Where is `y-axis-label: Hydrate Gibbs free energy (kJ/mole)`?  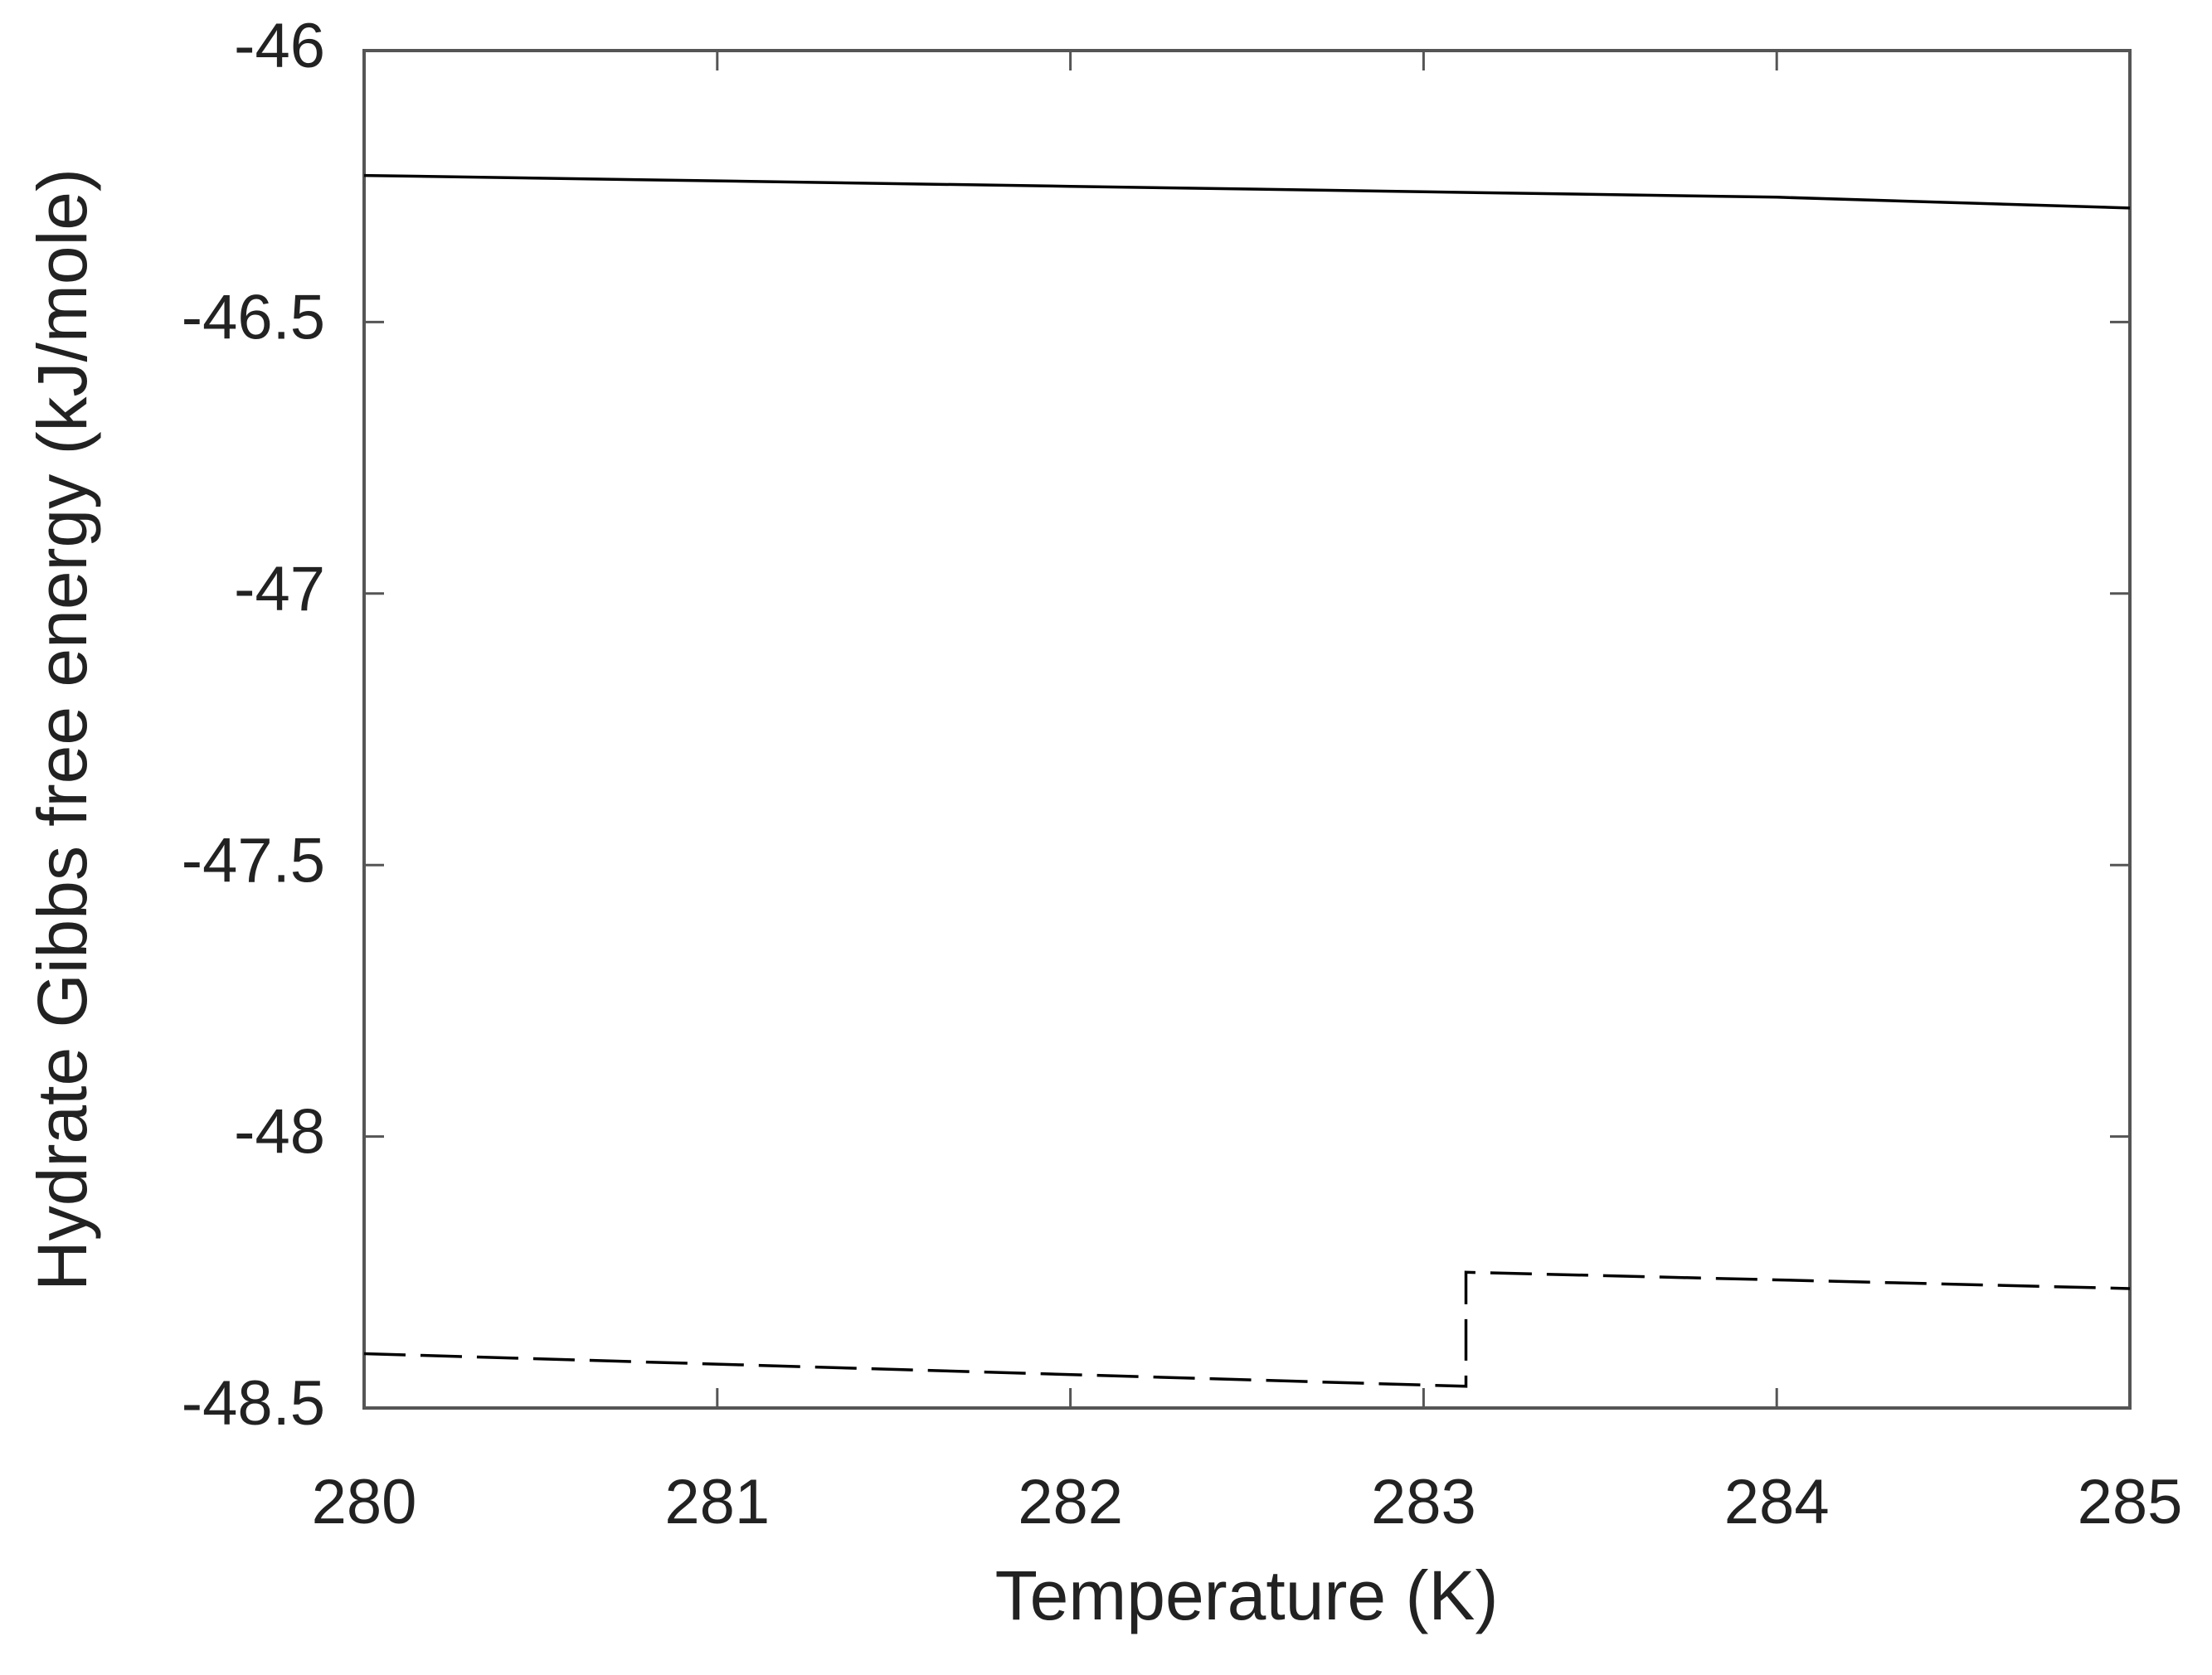 y-axis-label: Hydrate Gibbs free energy (kJ/mole) is located at coordinates (62, 729).